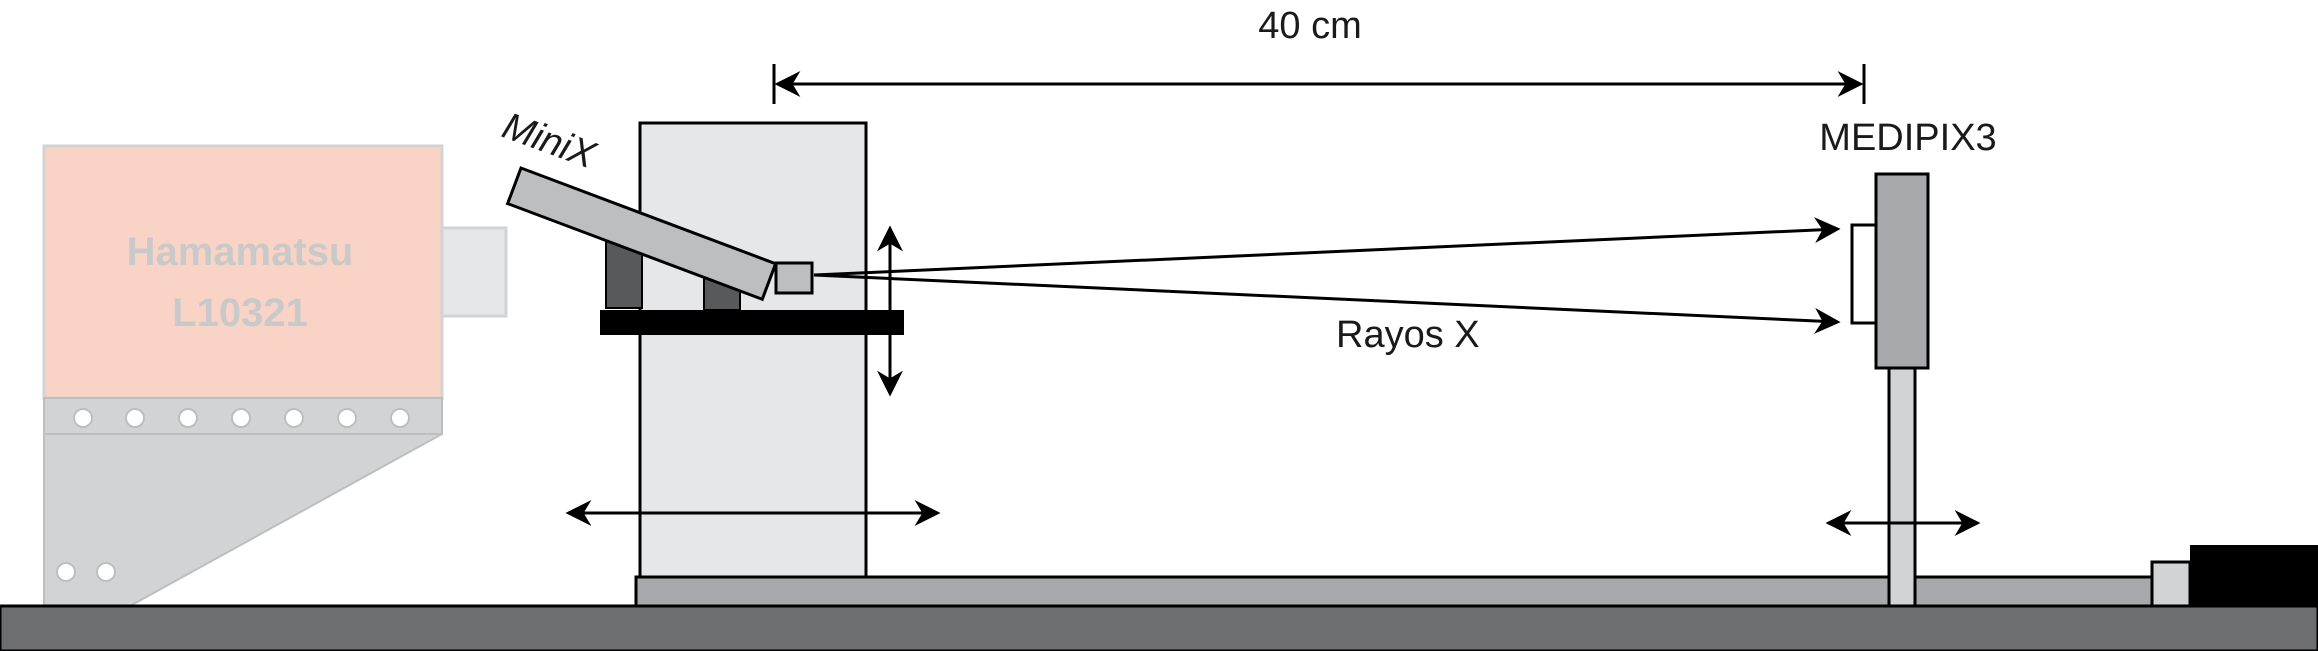 This screenshot has height=651, width=2318. What do you see at coordinates (1394, 591) in the screenshot?
I see `linear-rail` at bounding box center [1394, 591].